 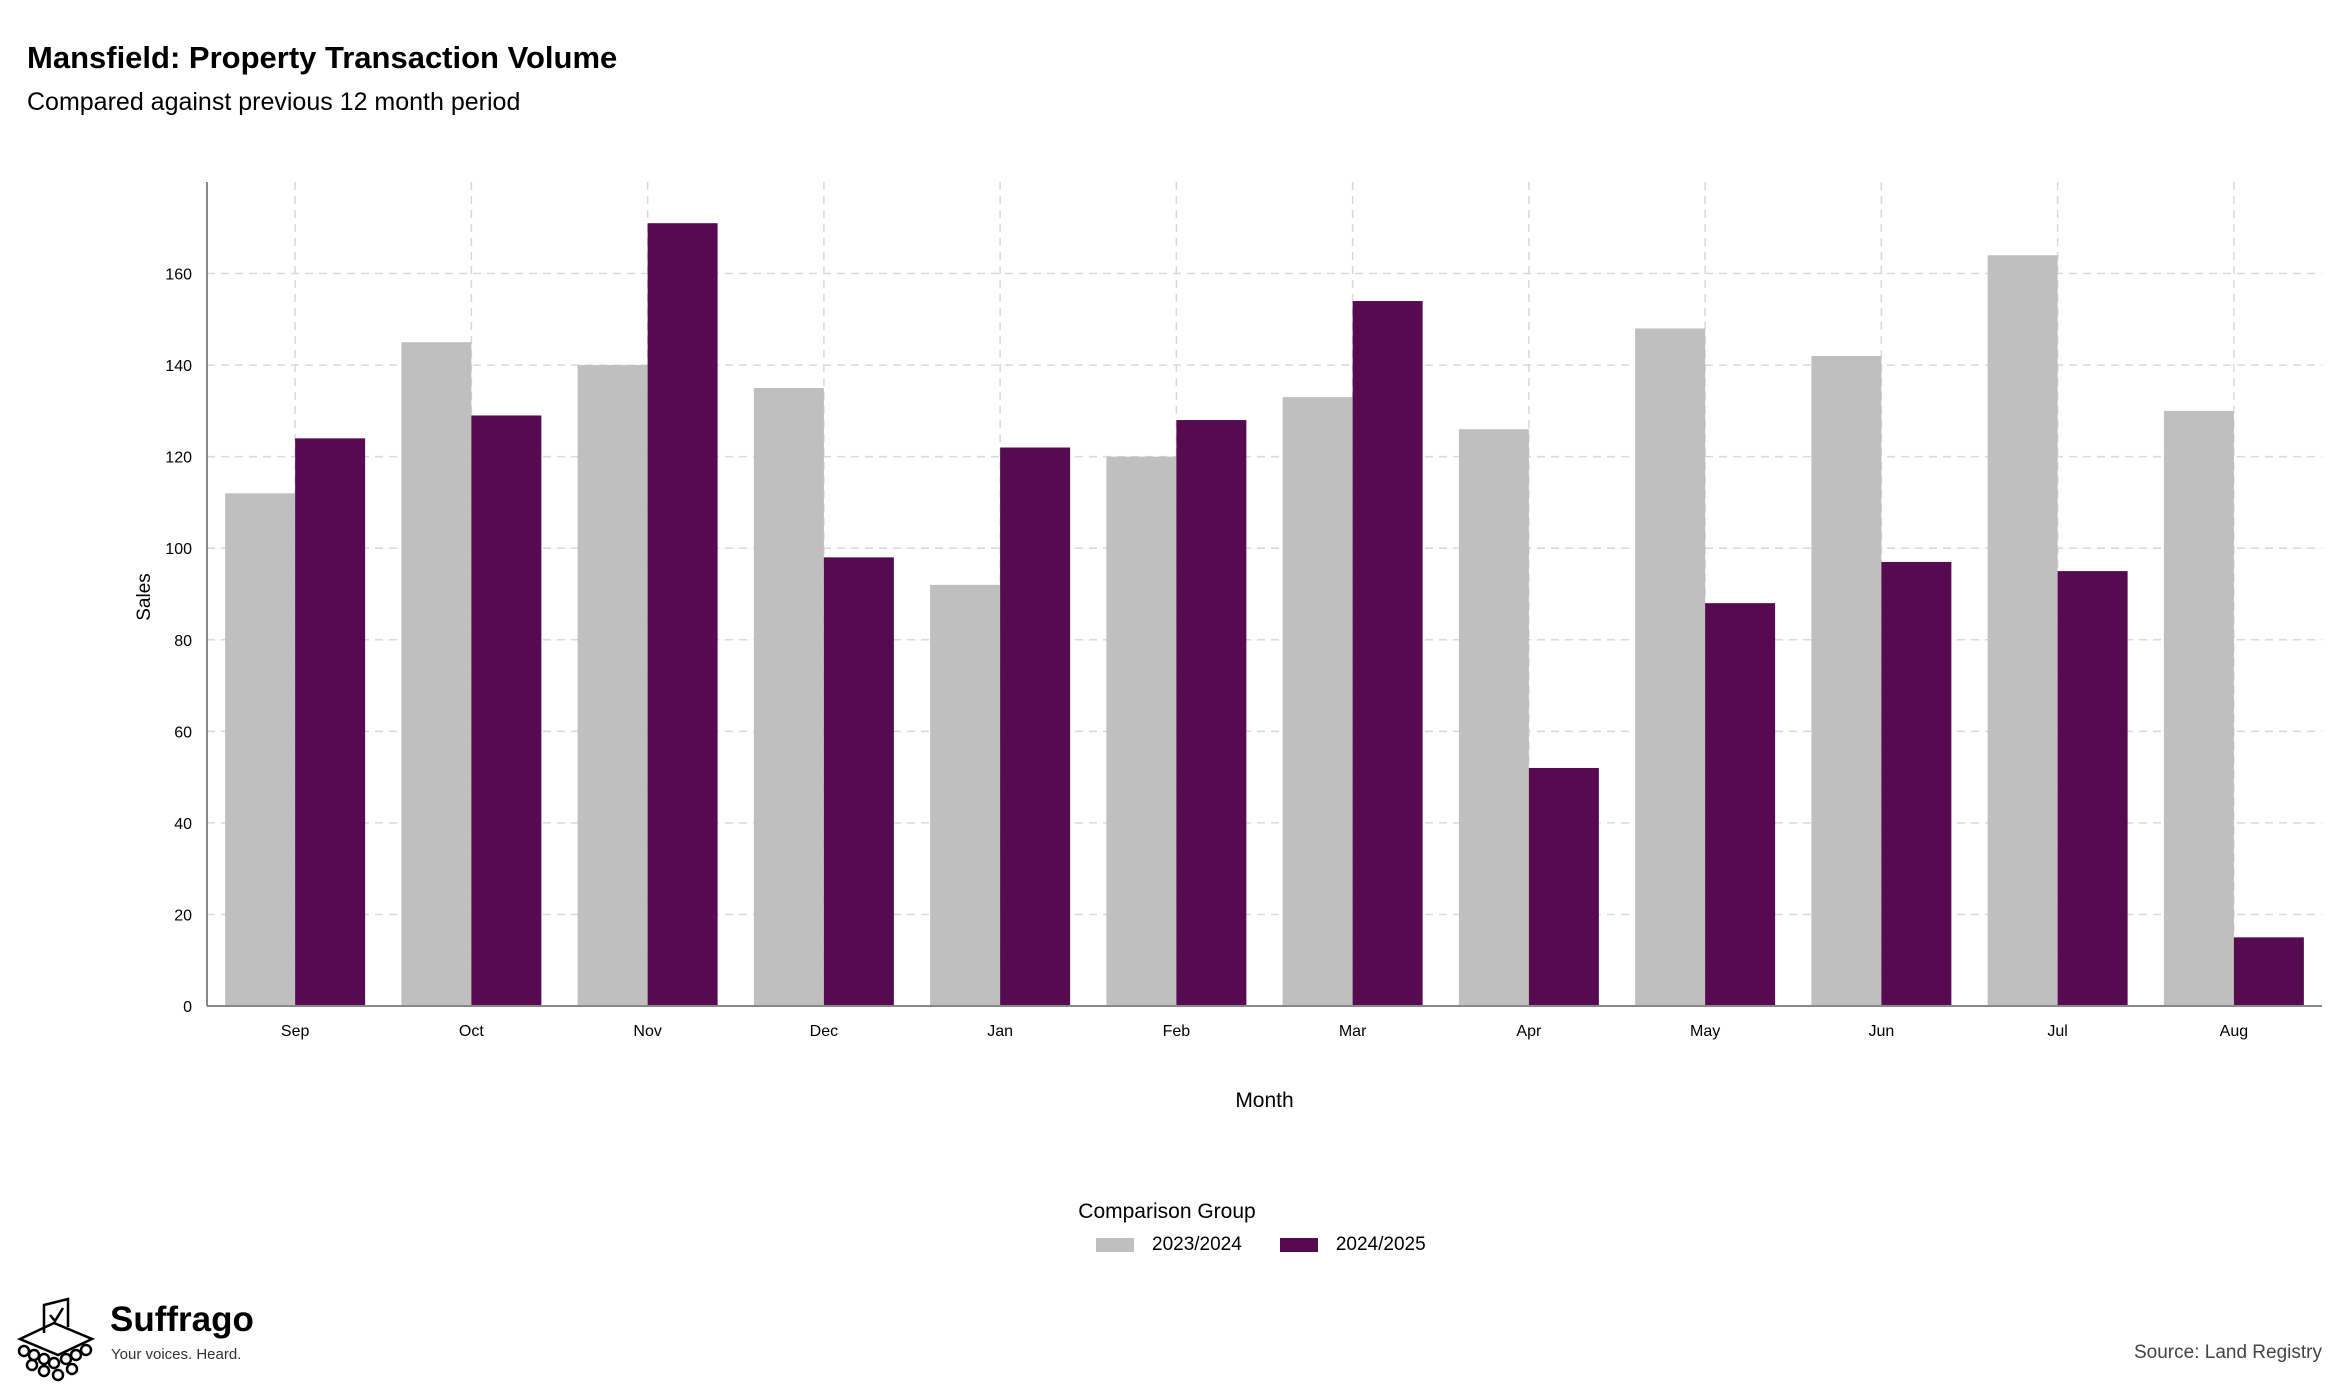 What do you see at coordinates (1167, 1211) in the screenshot?
I see `legend-title: Comparison Group` at bounding box center [1167, 1211].